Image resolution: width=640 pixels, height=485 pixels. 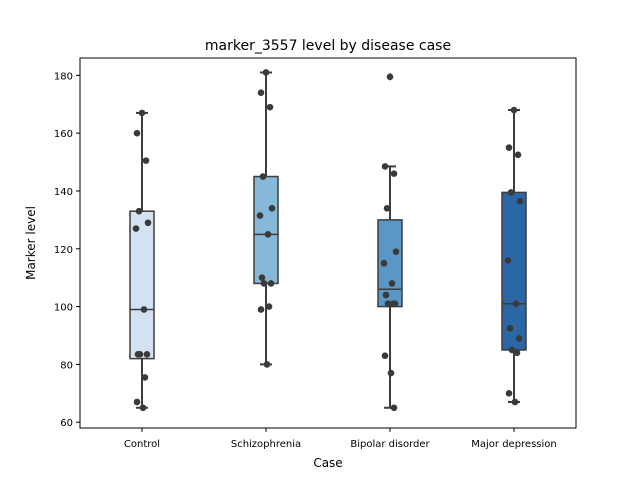 I want to click on chart-title: marker_3557 level by disease case, so click(x=328, y=46).